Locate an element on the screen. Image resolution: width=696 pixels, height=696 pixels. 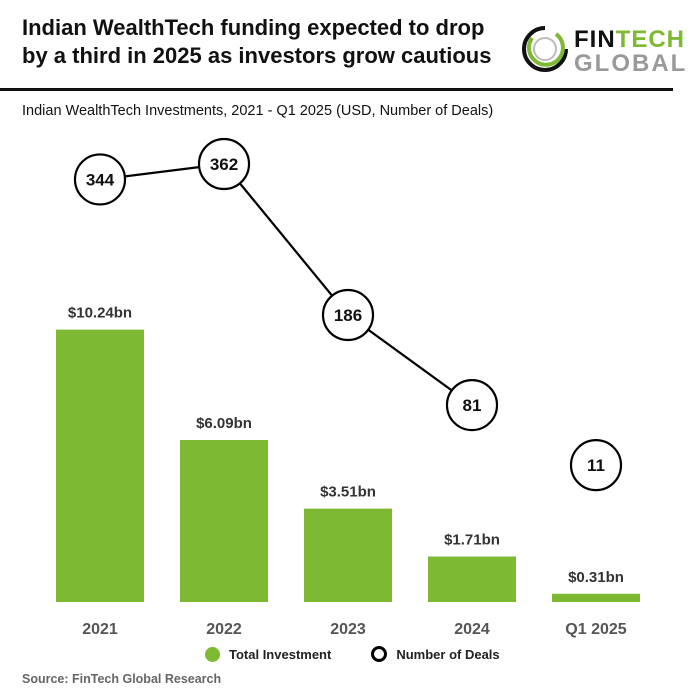
x-tick-label: 2022 is located at coordinates (224, 629).